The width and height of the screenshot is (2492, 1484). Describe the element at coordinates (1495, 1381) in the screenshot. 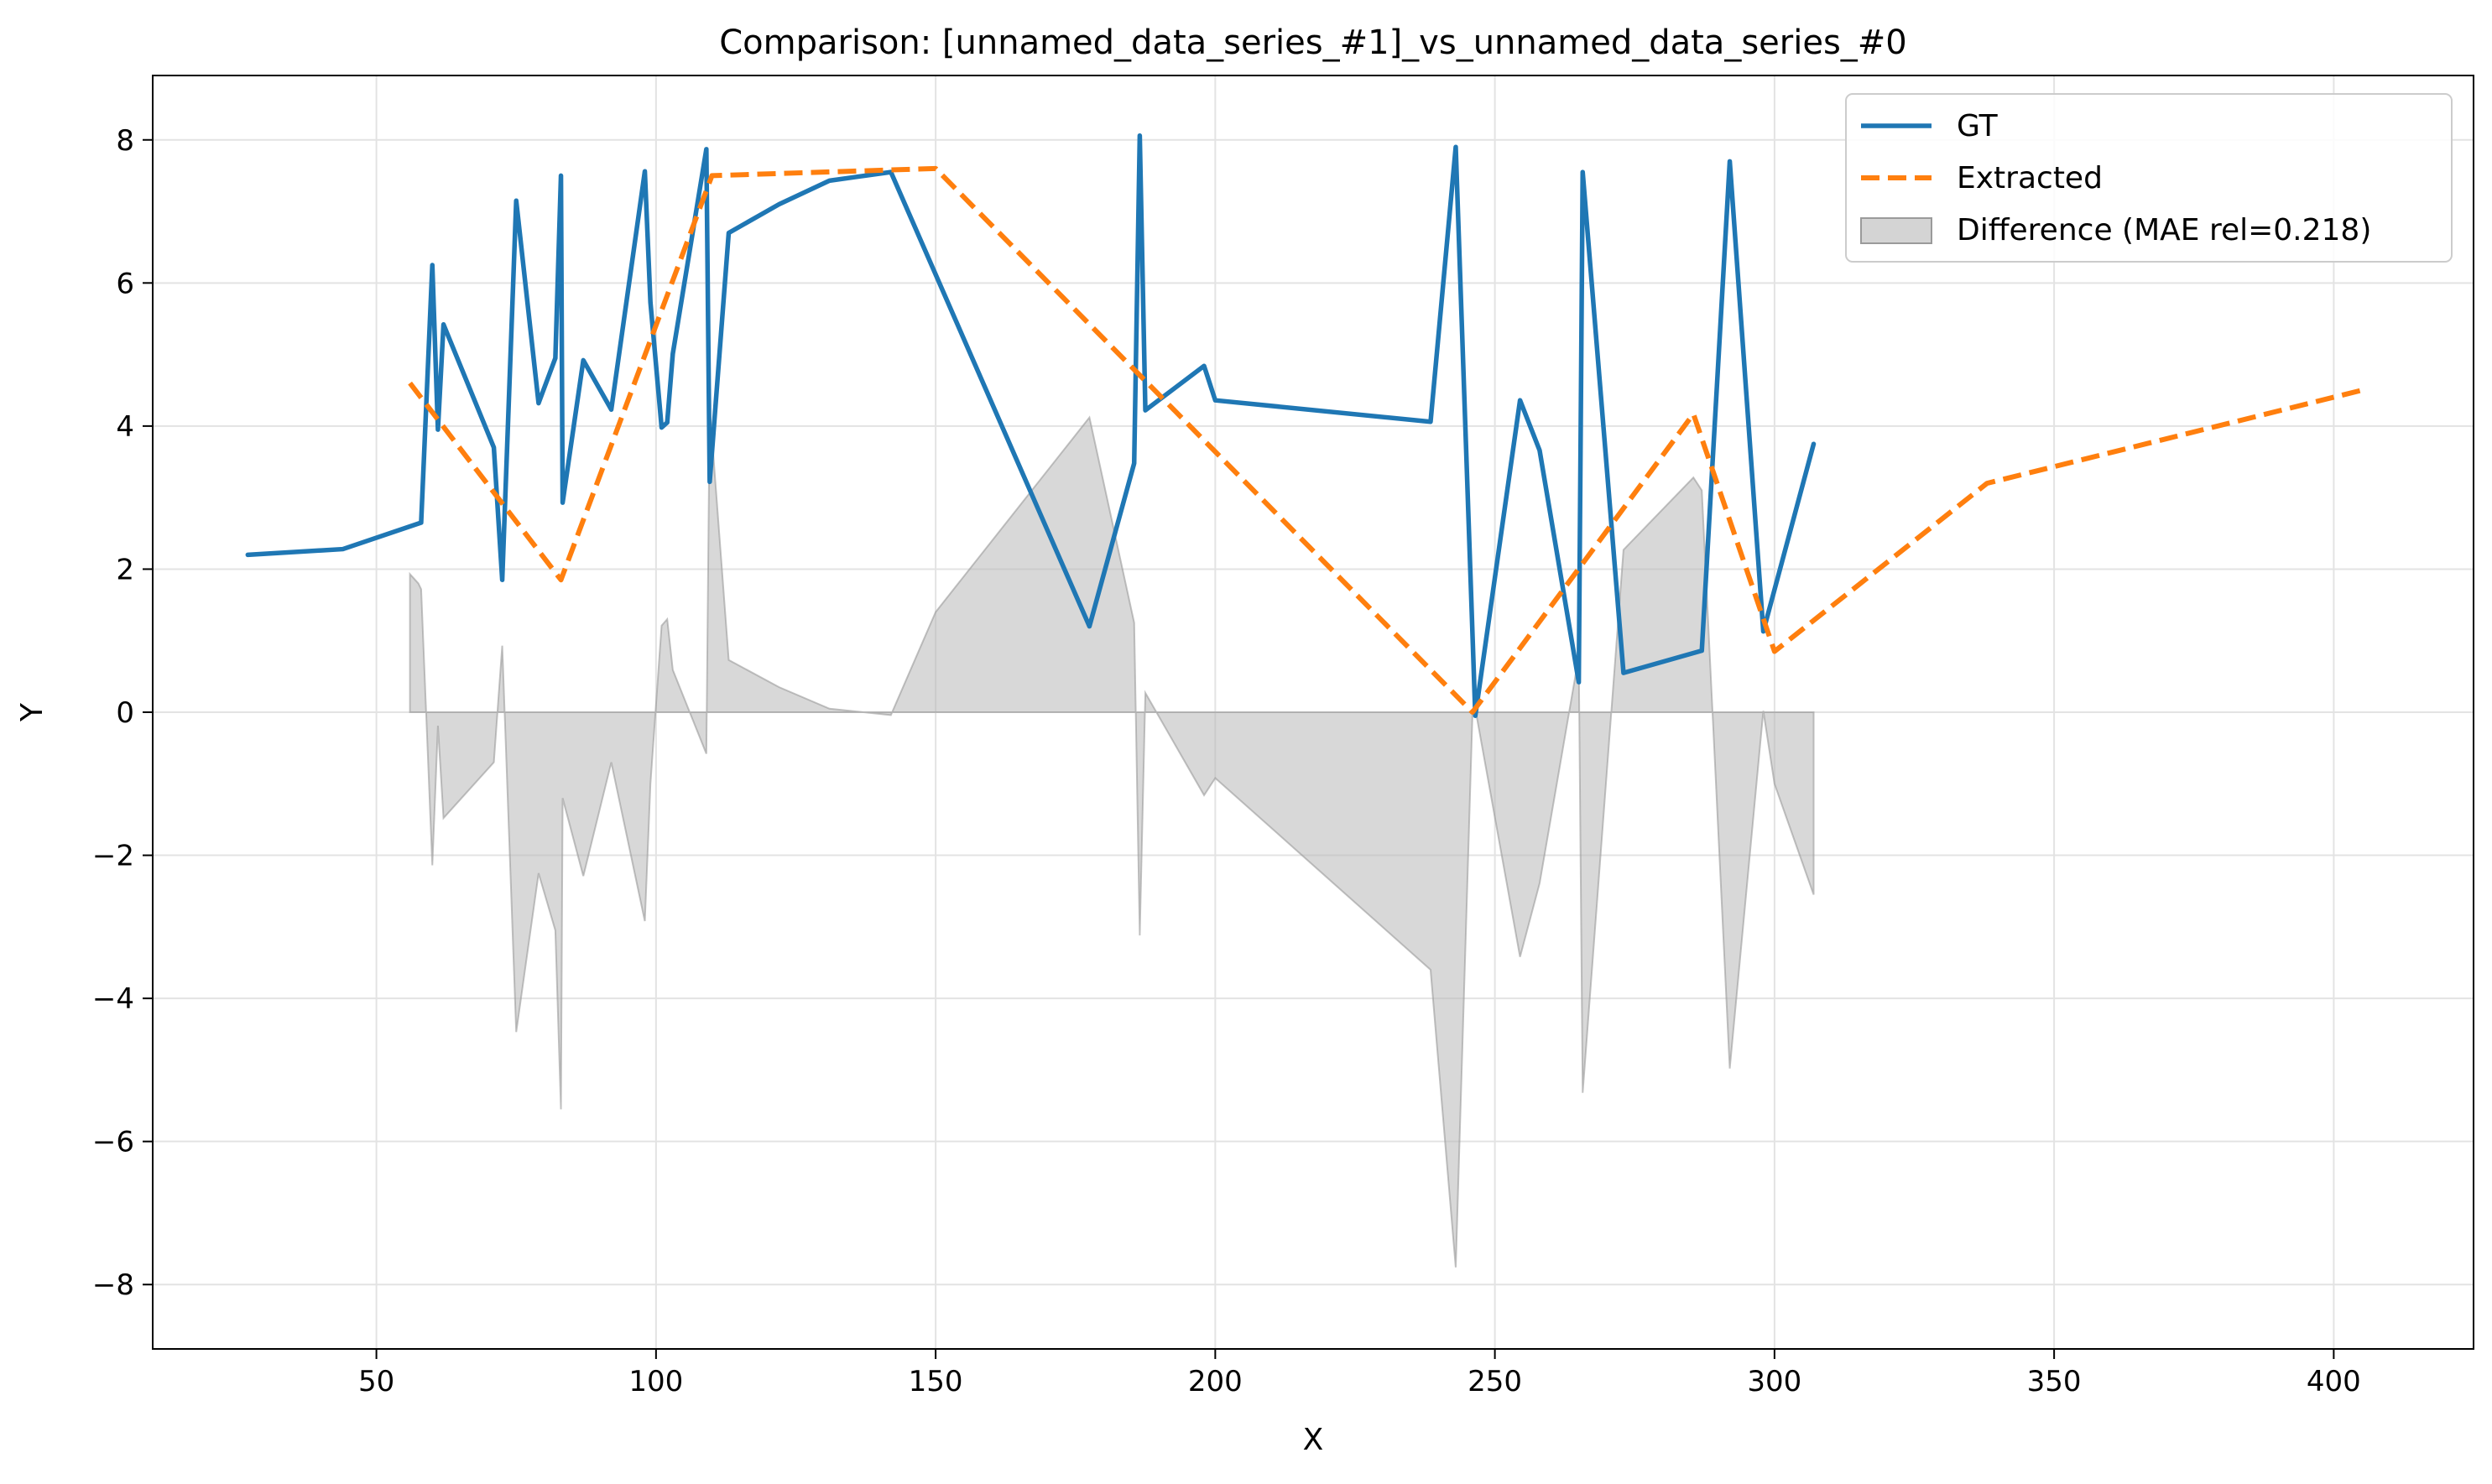

I see `x-tick-label: 250` at that location.